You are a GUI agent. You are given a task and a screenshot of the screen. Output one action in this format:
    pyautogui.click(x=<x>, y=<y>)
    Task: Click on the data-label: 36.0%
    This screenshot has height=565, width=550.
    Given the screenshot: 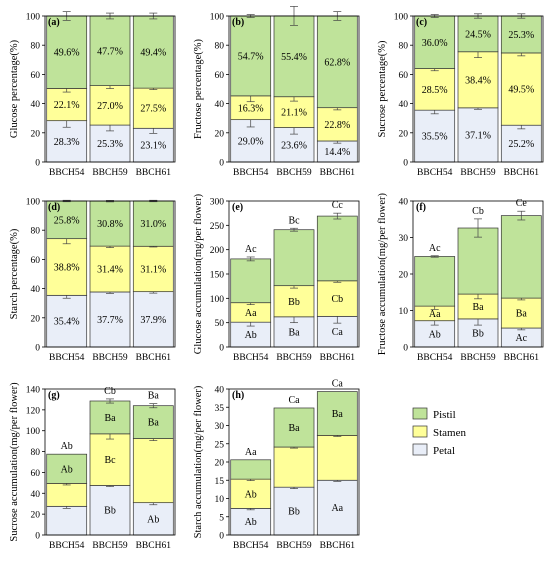 What is the action you would take?
    pyautogui.click(x=435, y=43)
    